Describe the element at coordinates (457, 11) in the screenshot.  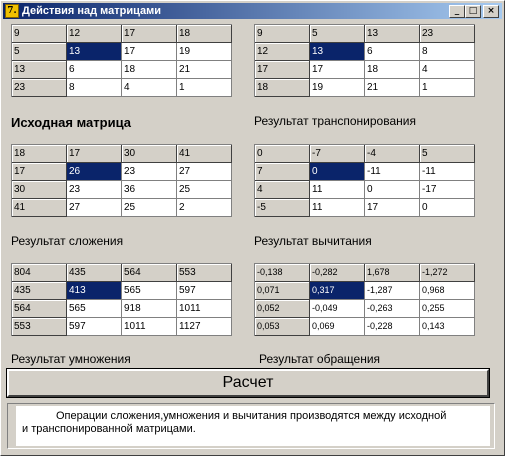
I see `minimize-button: _` at that location.